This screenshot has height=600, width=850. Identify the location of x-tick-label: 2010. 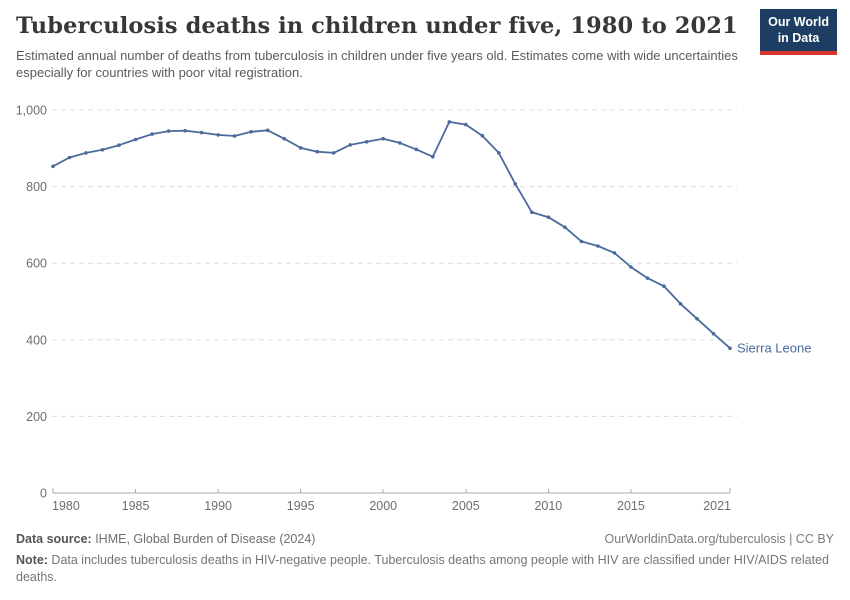
(548, 506).